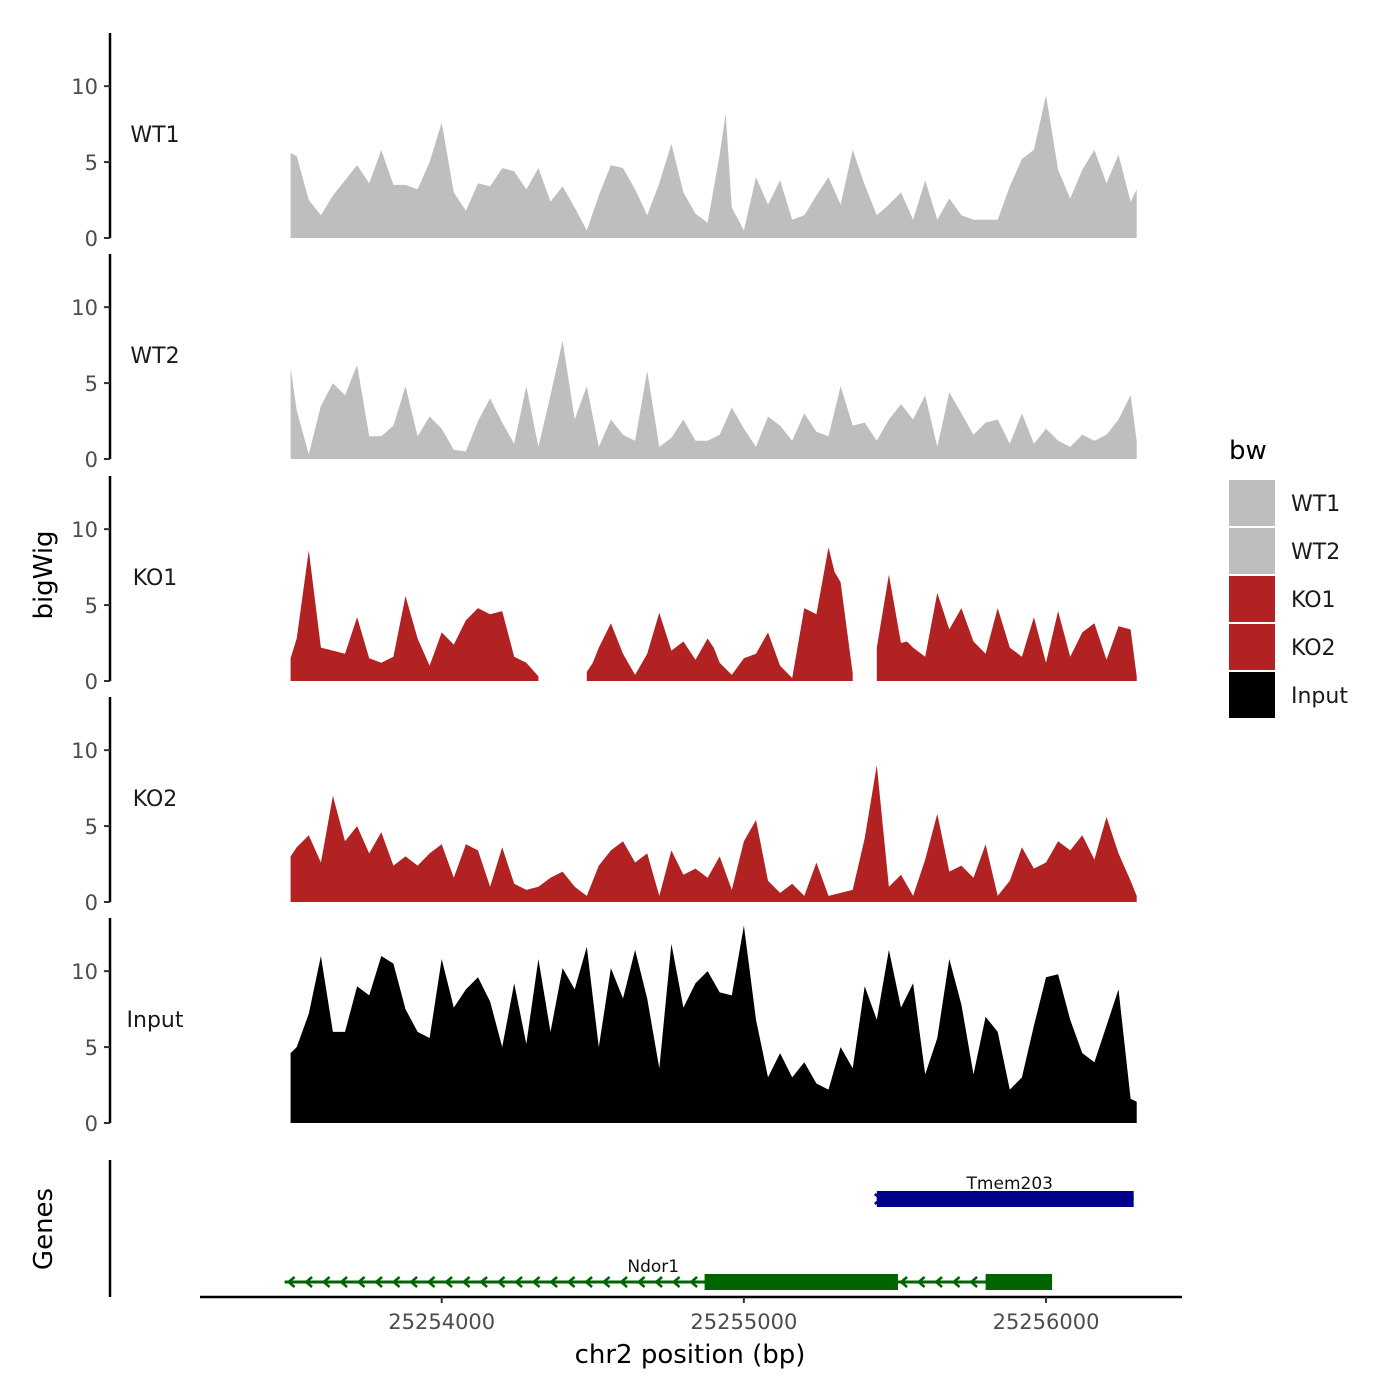 The height and width of the screenshot is (1400, 1400). Describe the element at coordinates (1313, 600) in the screenshot. I see `legend-label-ko1: KO1` at that location.